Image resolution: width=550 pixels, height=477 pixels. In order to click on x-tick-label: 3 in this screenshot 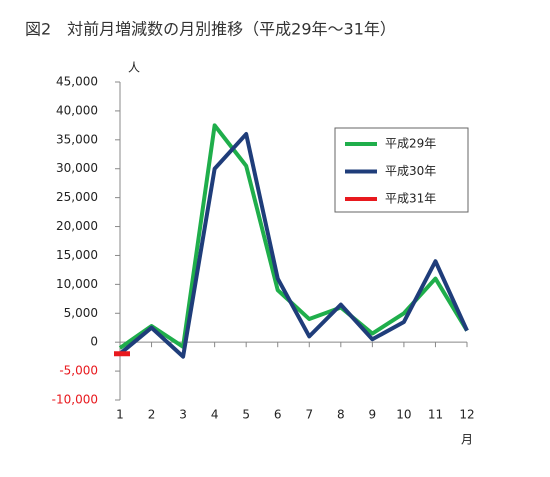, I will do `click(183, 415)`.